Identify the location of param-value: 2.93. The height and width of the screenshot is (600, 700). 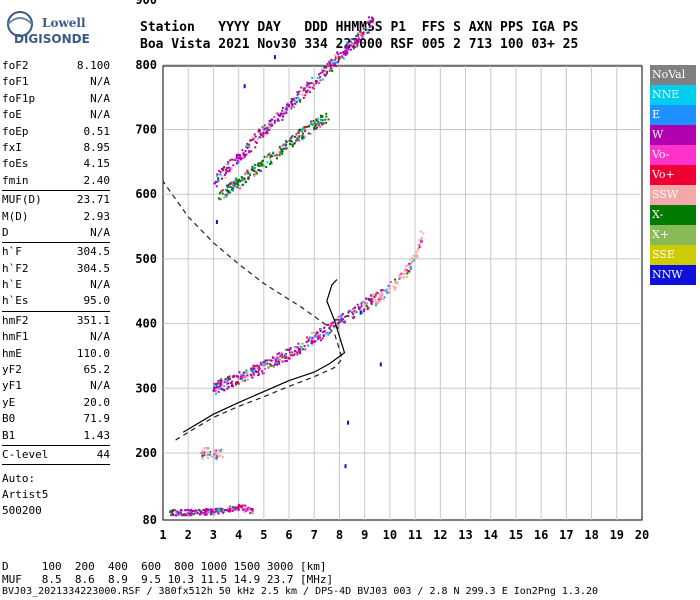
(97, 216).